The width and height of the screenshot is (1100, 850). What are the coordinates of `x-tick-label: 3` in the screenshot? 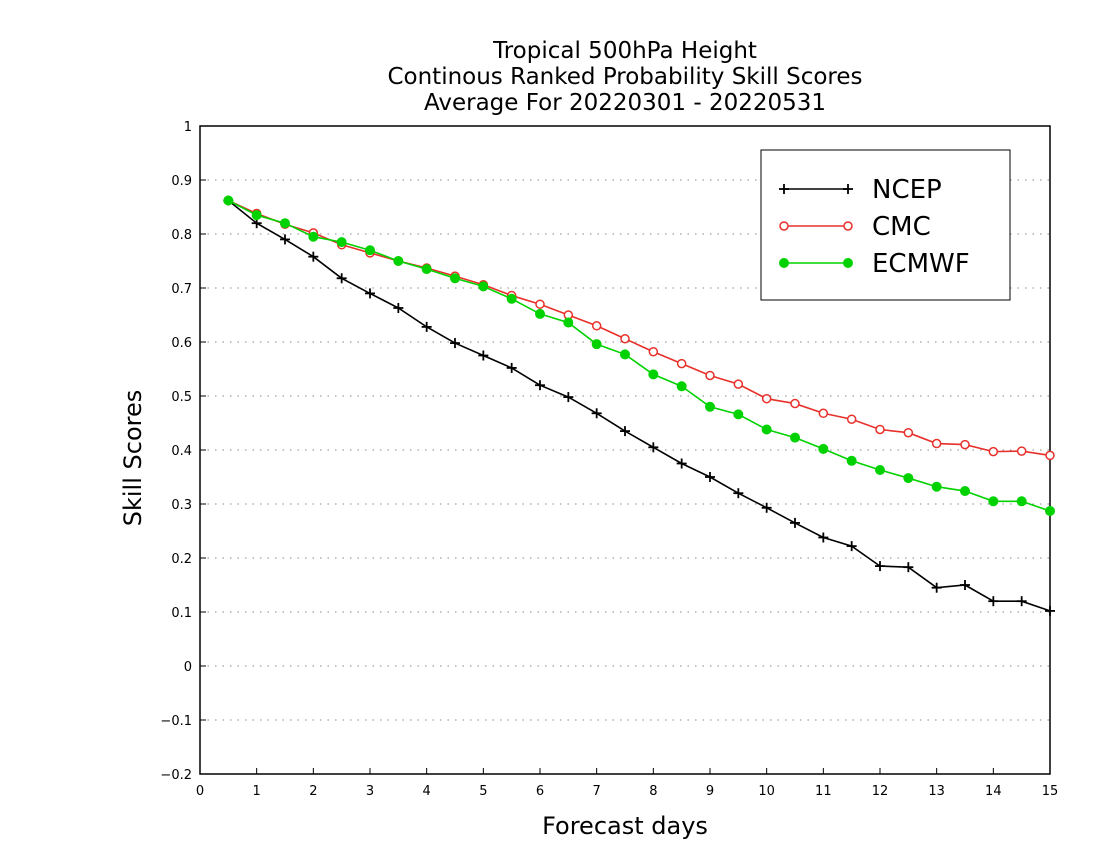 It's located at (370, 791).